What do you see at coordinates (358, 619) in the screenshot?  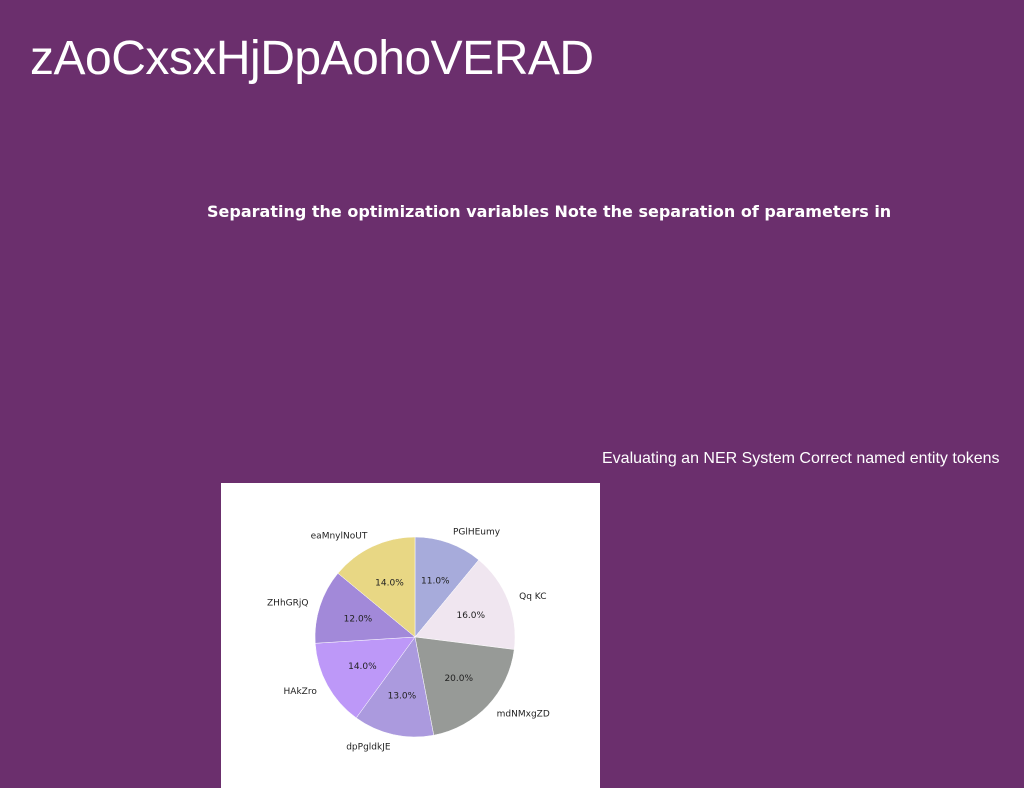 I see `slice-percent-label: 12.0%` at bounding box center [358, 619].